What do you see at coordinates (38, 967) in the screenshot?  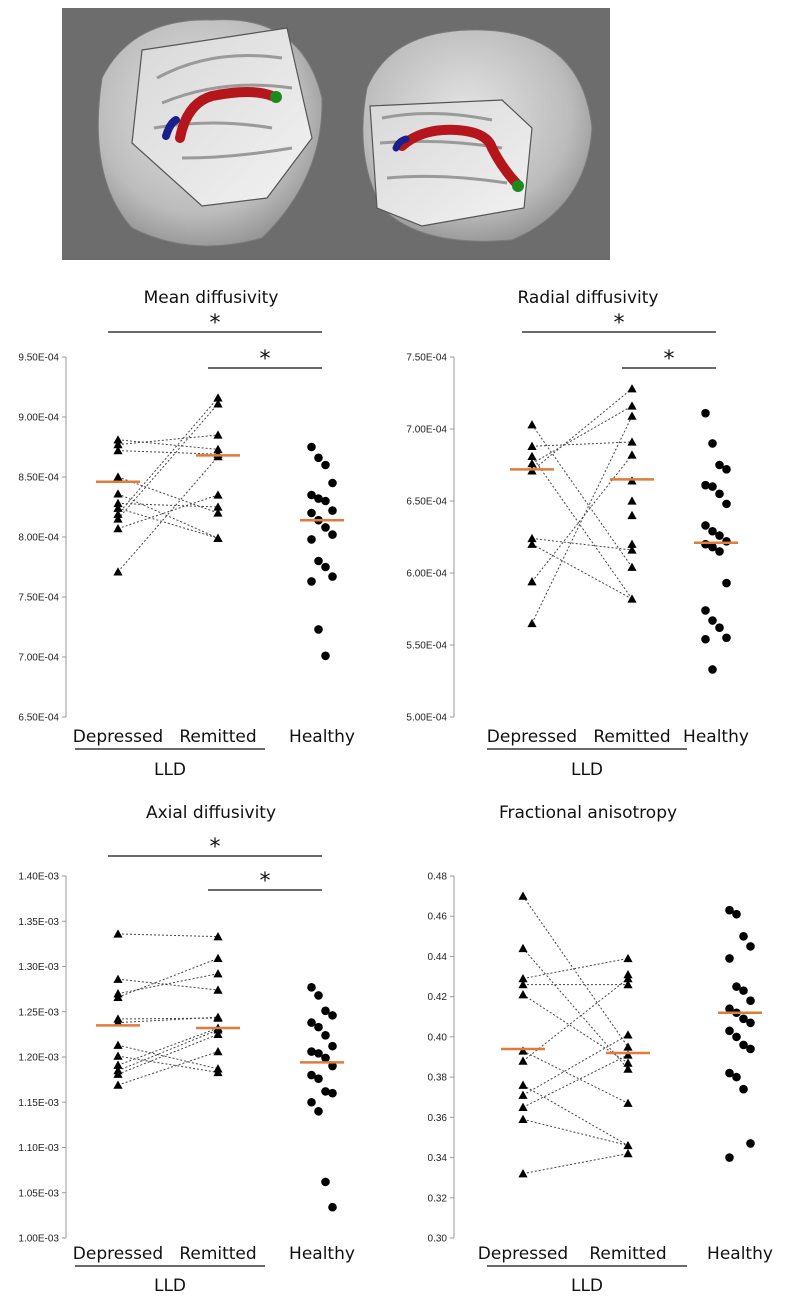 I see `y-tick-label: 1.30E-03` at bounding box center [38, 967].